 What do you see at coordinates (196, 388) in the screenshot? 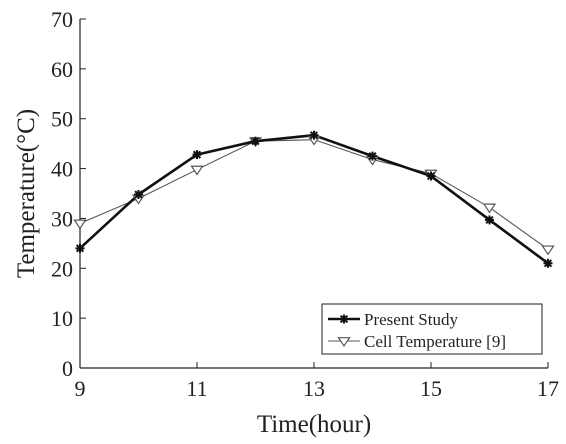
I see `x-tick-label: 11` at bounding box center [196, 388].